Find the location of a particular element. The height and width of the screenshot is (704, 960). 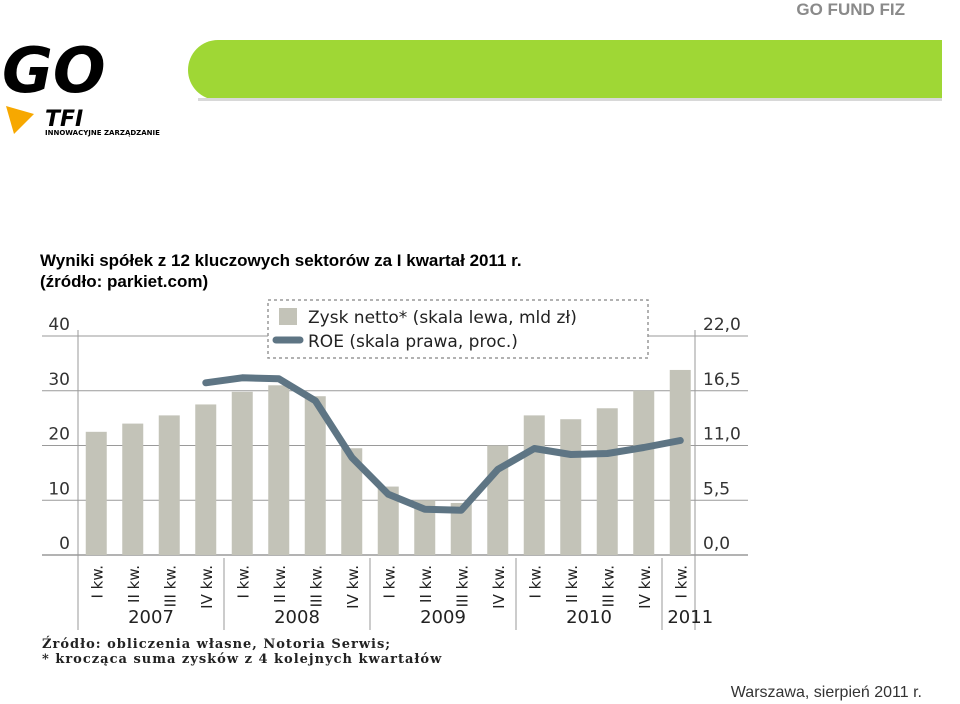

go-tfi-logo: GO TFI INNOWACYJNE ZARZĄDZANIE is located at coordinates (81, 86).